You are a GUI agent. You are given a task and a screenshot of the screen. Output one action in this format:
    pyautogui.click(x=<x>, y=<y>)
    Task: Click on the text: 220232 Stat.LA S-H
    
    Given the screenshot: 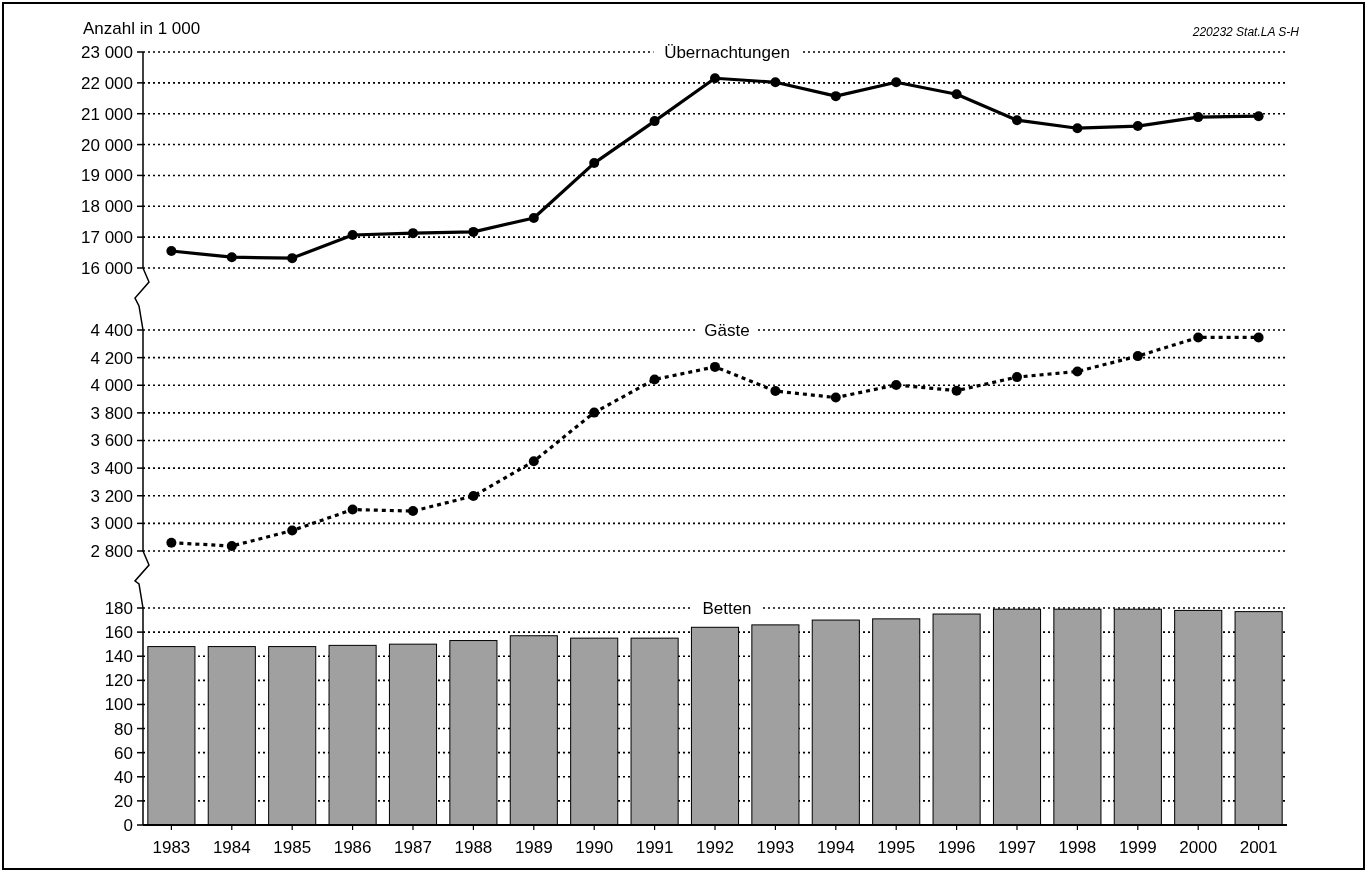 What is the action you would take?
    pyautogui.click(x=1245, y=32)
    